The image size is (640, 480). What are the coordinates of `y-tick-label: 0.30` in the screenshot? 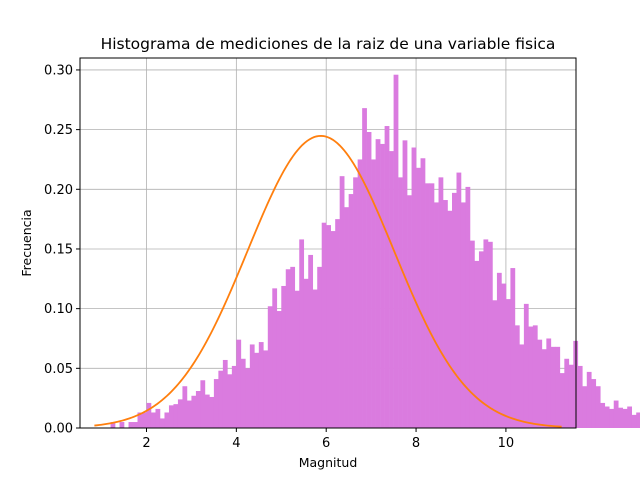 It's located at (58, 70).